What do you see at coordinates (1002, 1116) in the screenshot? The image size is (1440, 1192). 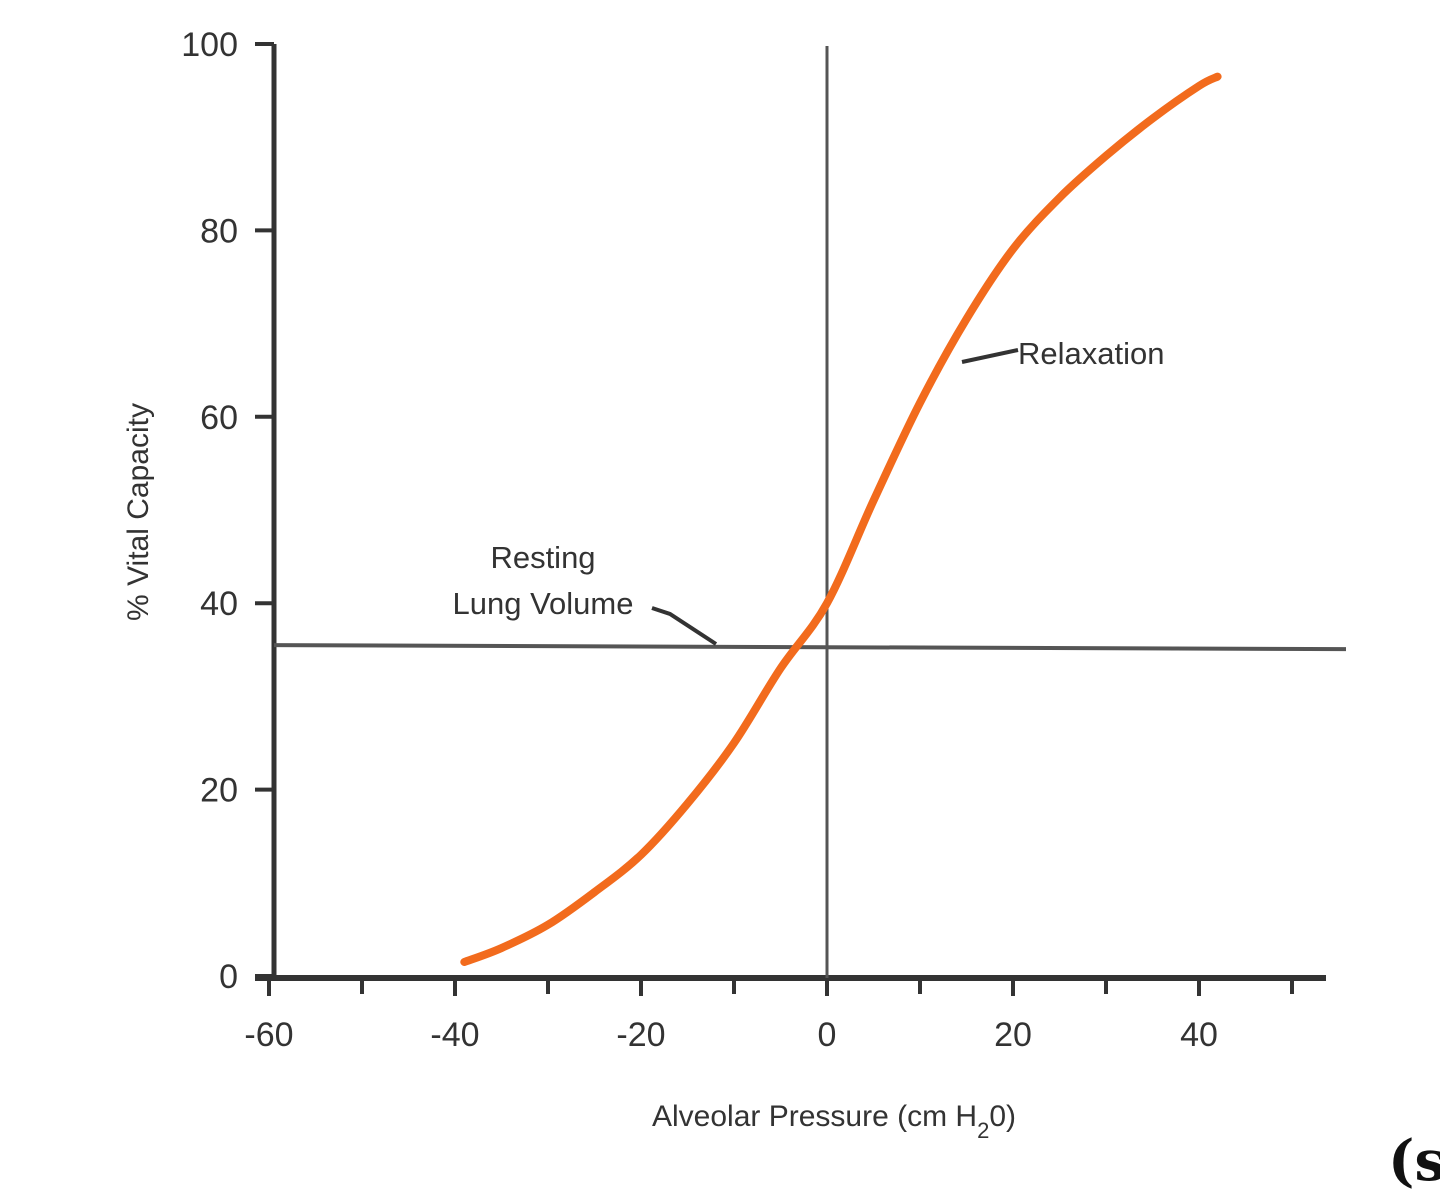 I see `x-axis-title-end: 0)` at bounding box center [1002, 1116].